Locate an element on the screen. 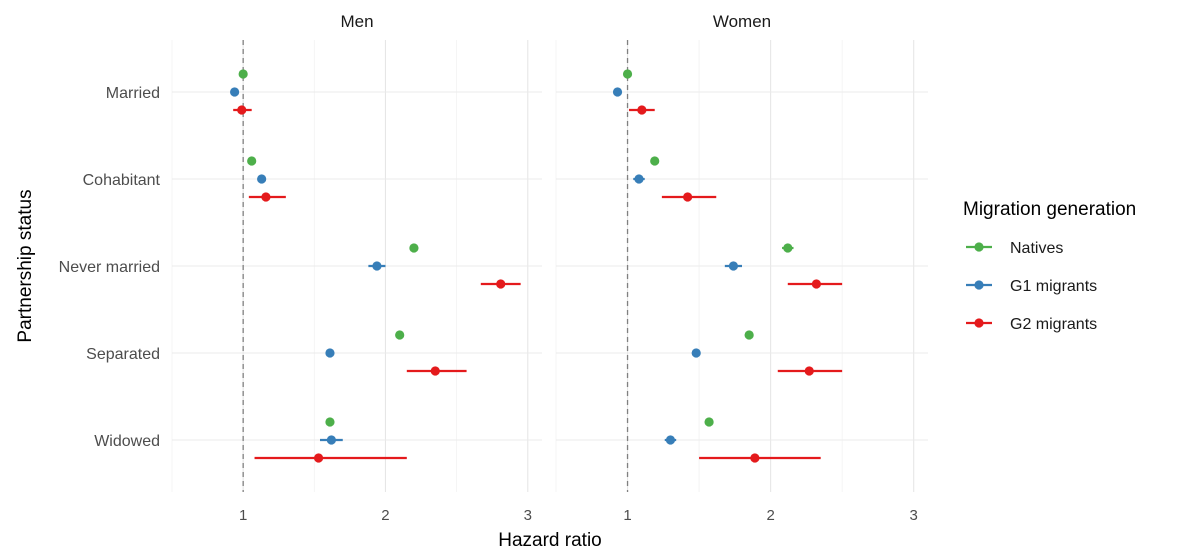 This screenshot has width=1179, height=551. y-tick-label: Married is located at coordinates (133, 93).